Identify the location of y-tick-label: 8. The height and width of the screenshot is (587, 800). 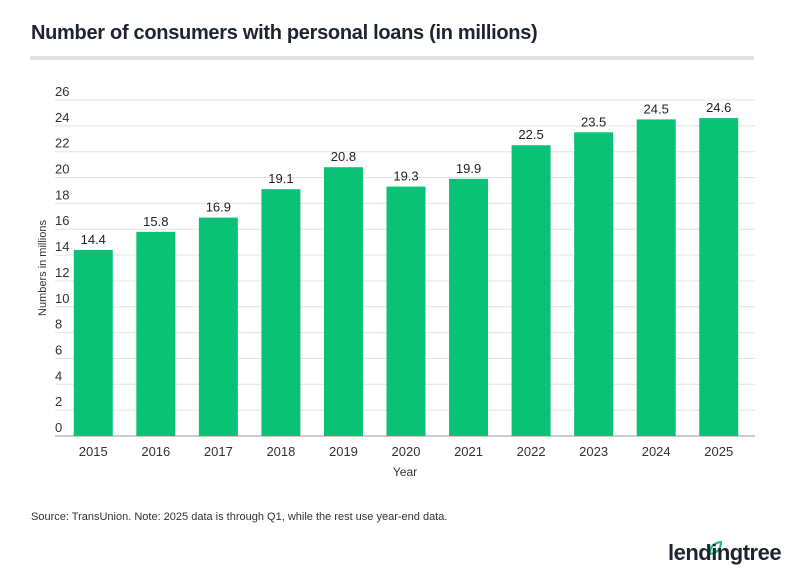
(58, 324).